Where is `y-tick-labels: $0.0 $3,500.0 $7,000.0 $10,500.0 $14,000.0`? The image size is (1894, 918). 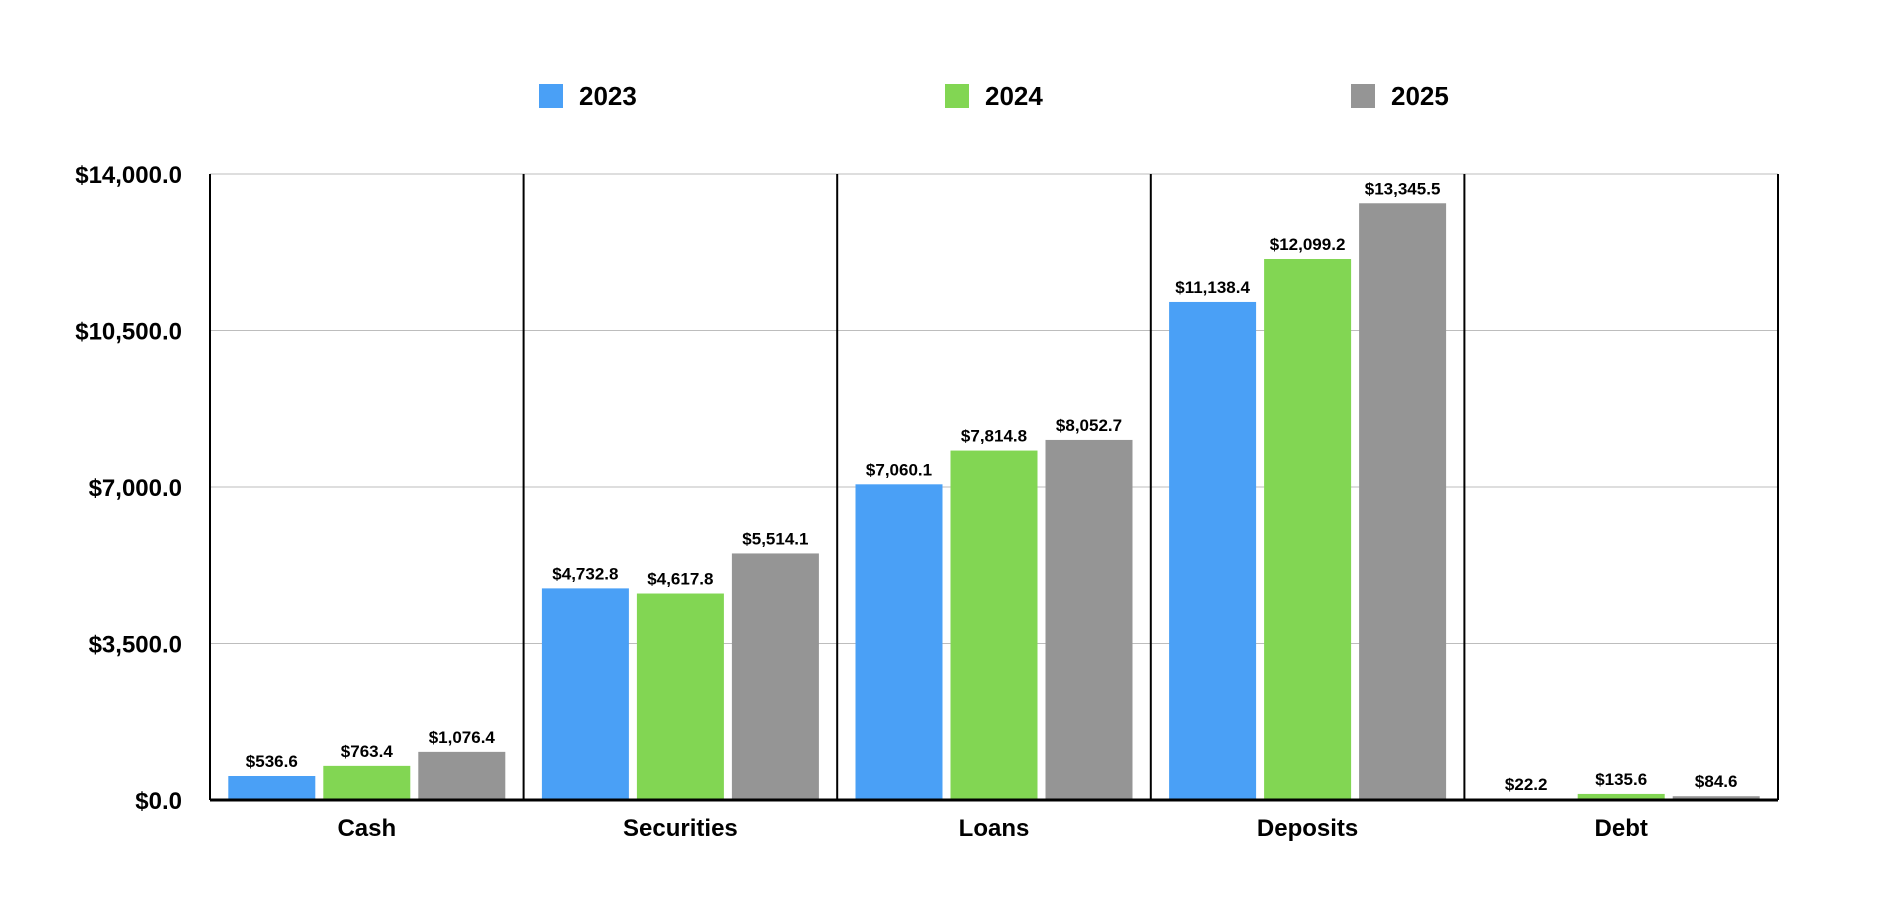 y-tick-labels: $0.0 $3,500.0 $7,000.0 $10,500.0 $14,000.0 is located at coordinates (128, 488).